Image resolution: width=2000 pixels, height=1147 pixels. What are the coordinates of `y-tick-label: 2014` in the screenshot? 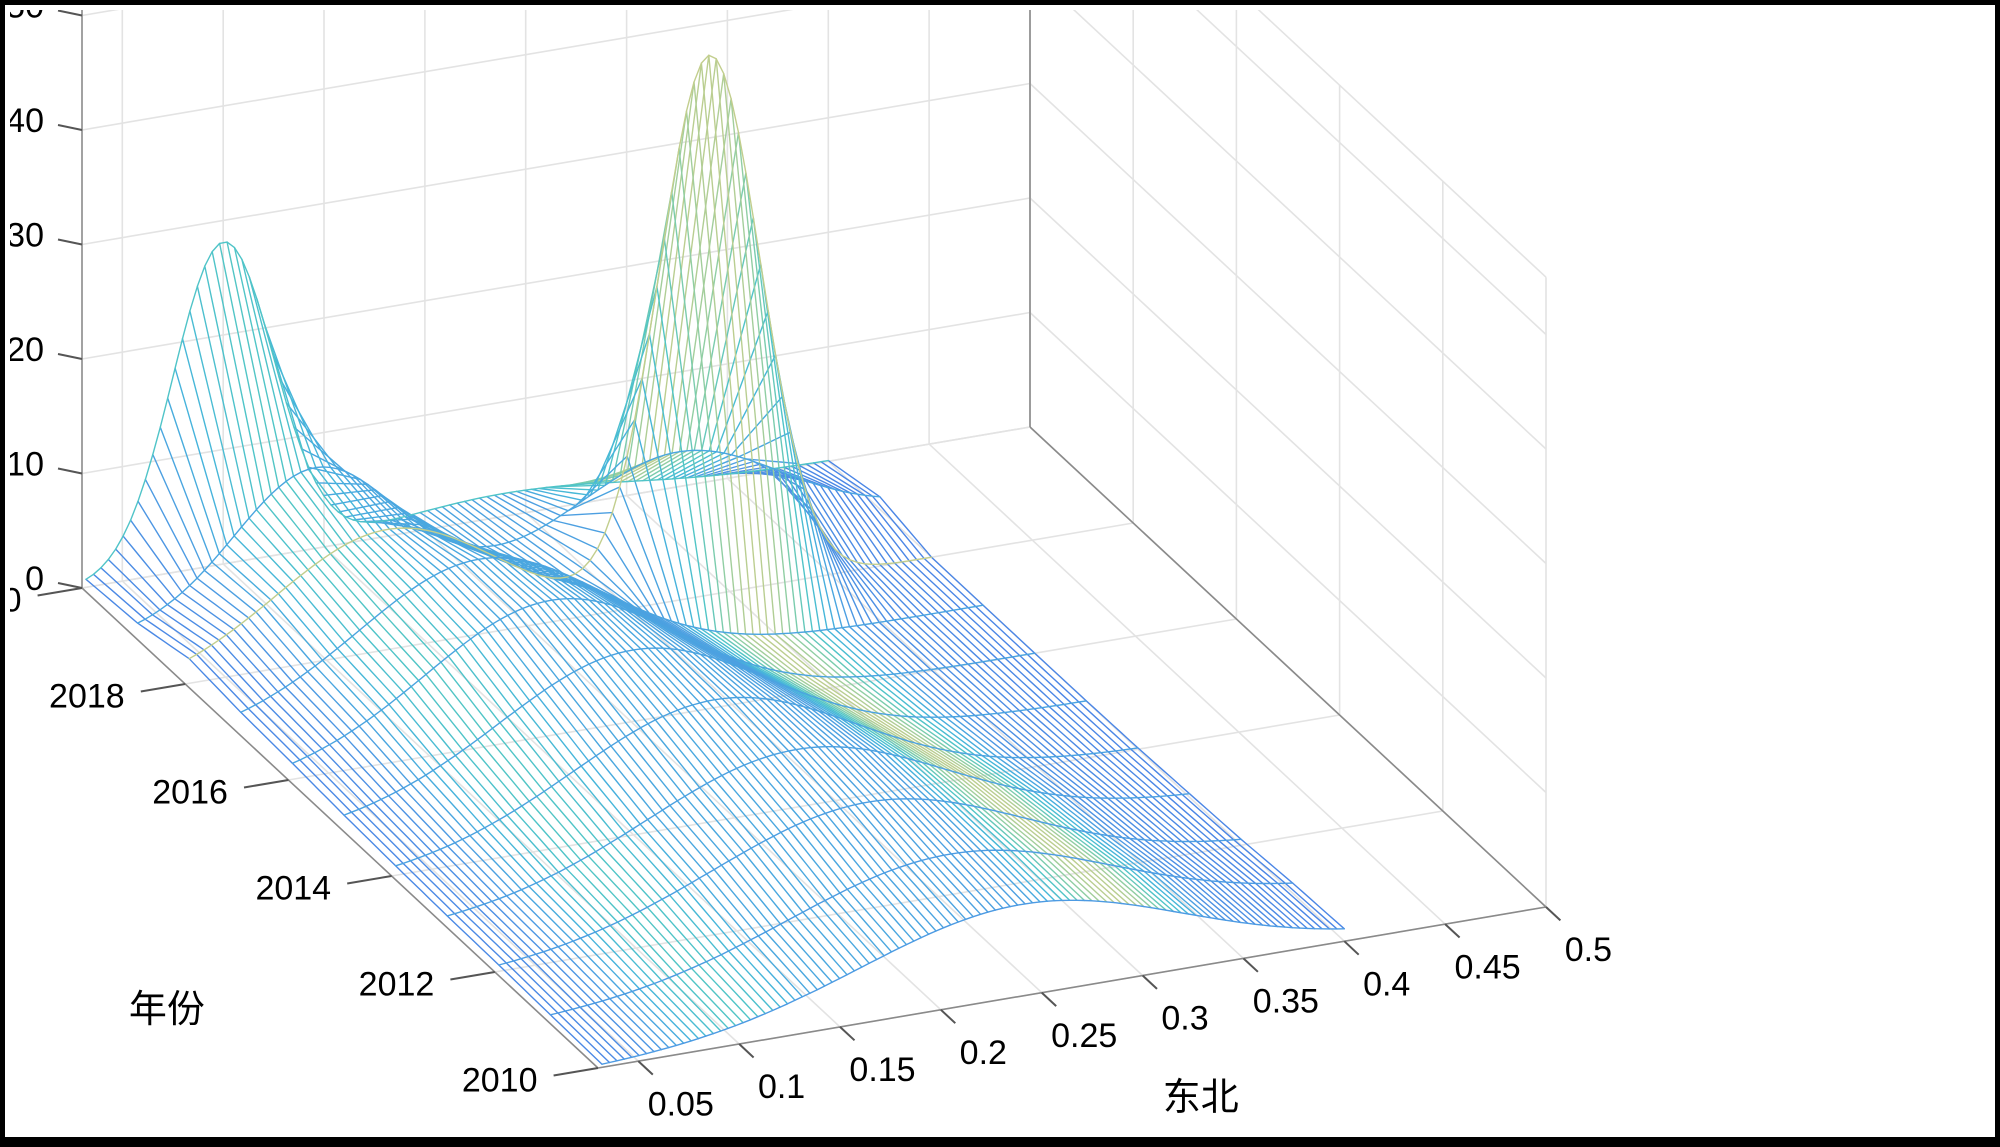 It's located at (293, 888).